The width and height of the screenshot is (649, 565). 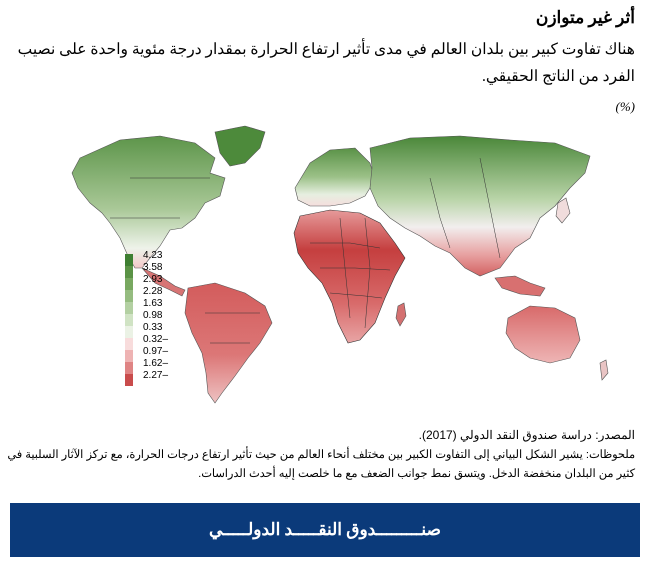 What do you see at coordinates (163, 282) in the screenshot?
I see `central-america-region` at bounding box center [163, 282].